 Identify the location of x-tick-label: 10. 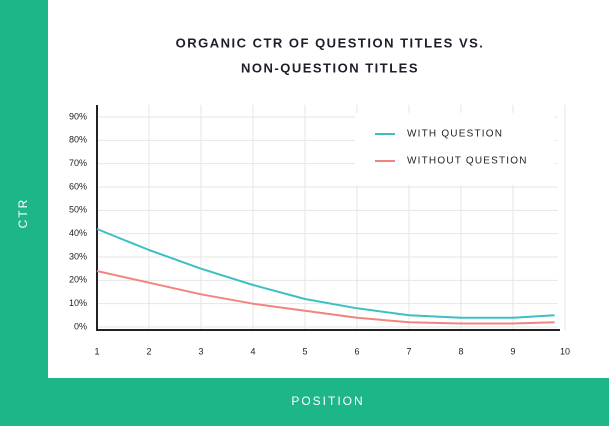
(565, 351).